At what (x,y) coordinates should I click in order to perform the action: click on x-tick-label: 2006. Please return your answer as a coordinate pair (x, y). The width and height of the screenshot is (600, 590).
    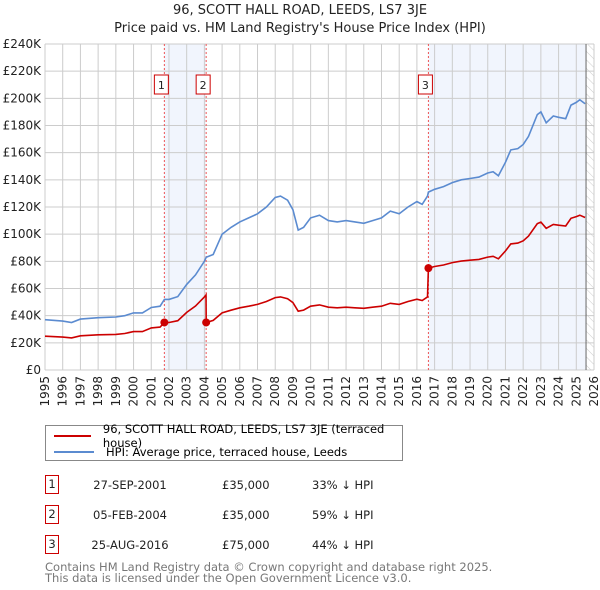
    Looking at the image, I should click on (240, 391).